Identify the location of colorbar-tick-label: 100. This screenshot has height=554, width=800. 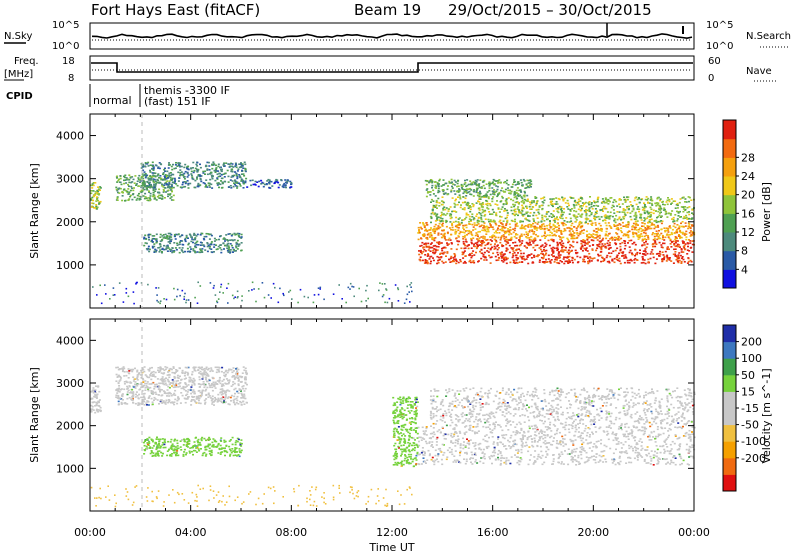
(751, 358).